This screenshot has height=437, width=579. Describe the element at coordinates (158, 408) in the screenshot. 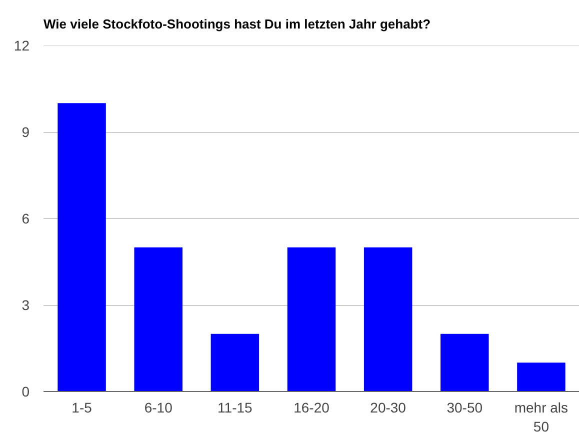

I see `x-tick-label: 6-10` at that location.